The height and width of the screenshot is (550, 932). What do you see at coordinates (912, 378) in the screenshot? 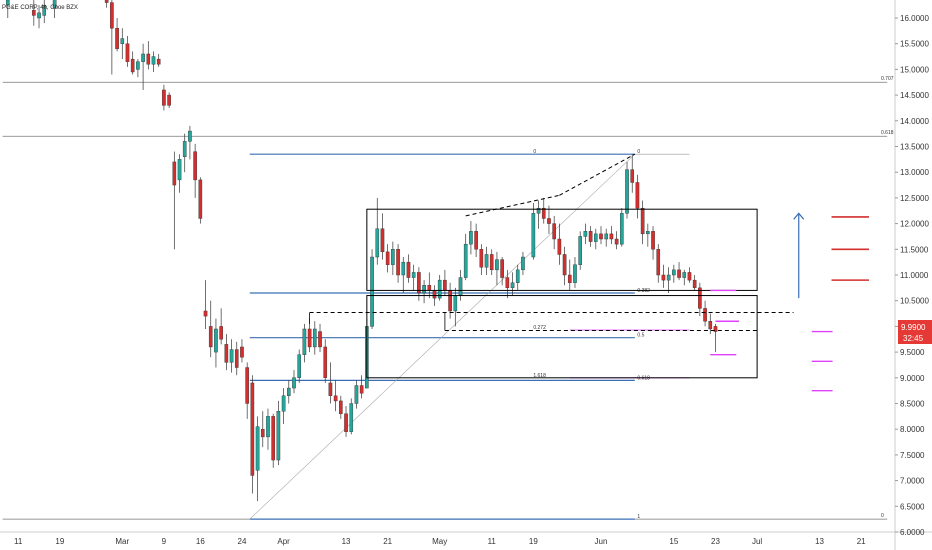
I see `y-tick-label: 9.0000` at bounding box center [912, 378].